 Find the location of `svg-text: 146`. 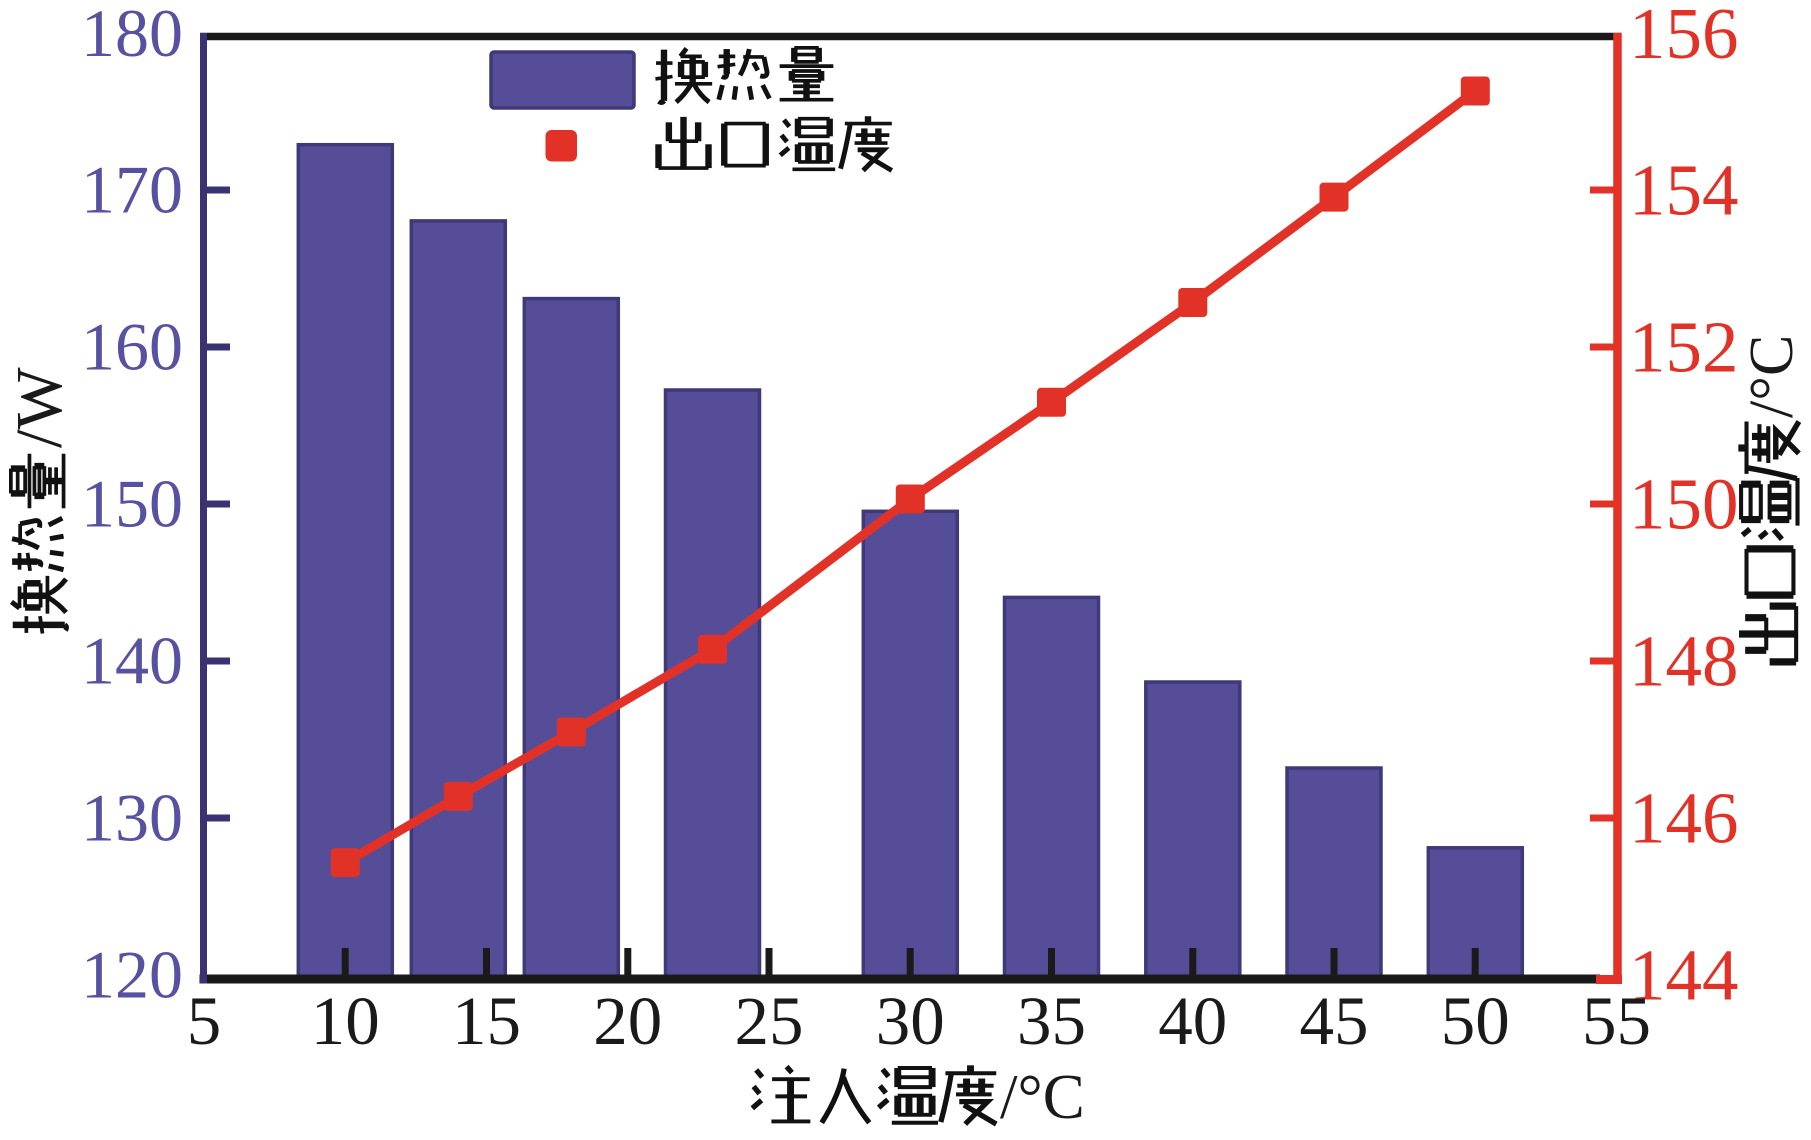

svg-text: 146 is located at coordinates (1684, 818).